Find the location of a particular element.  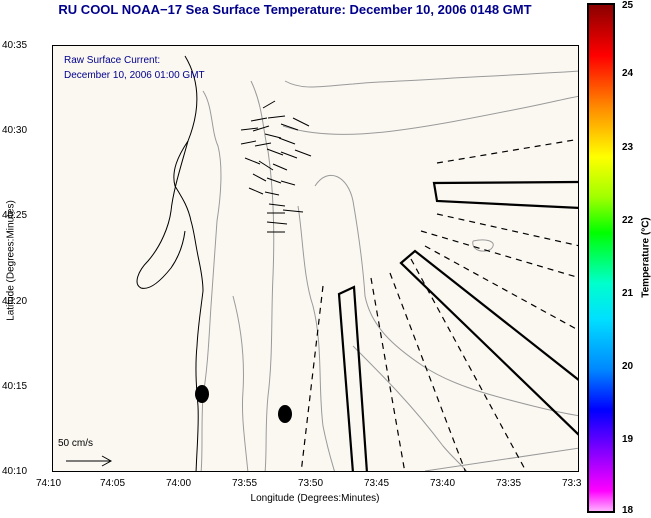

y-tick-label: 40:10 is located at coordinates (15, 471).